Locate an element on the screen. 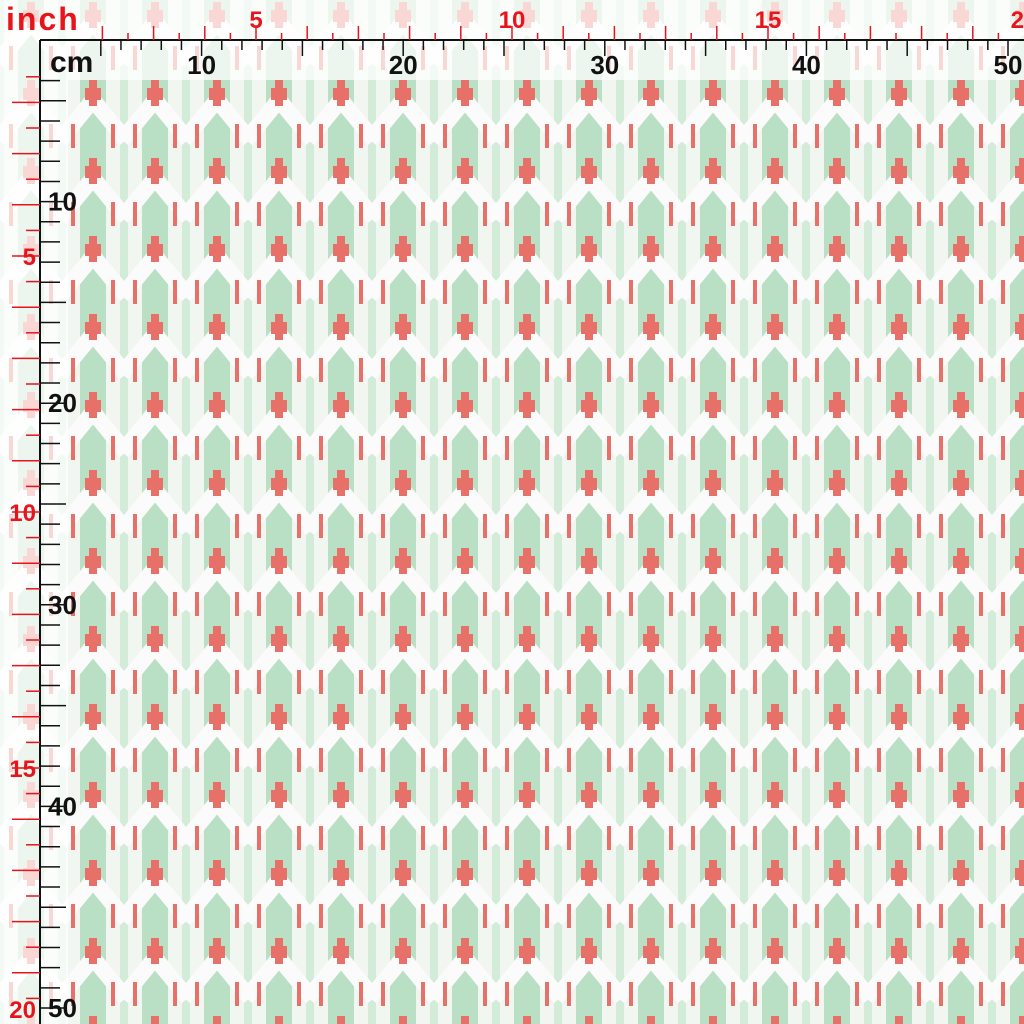  left-cm-number: 30 is located at coordinates (62, 605).